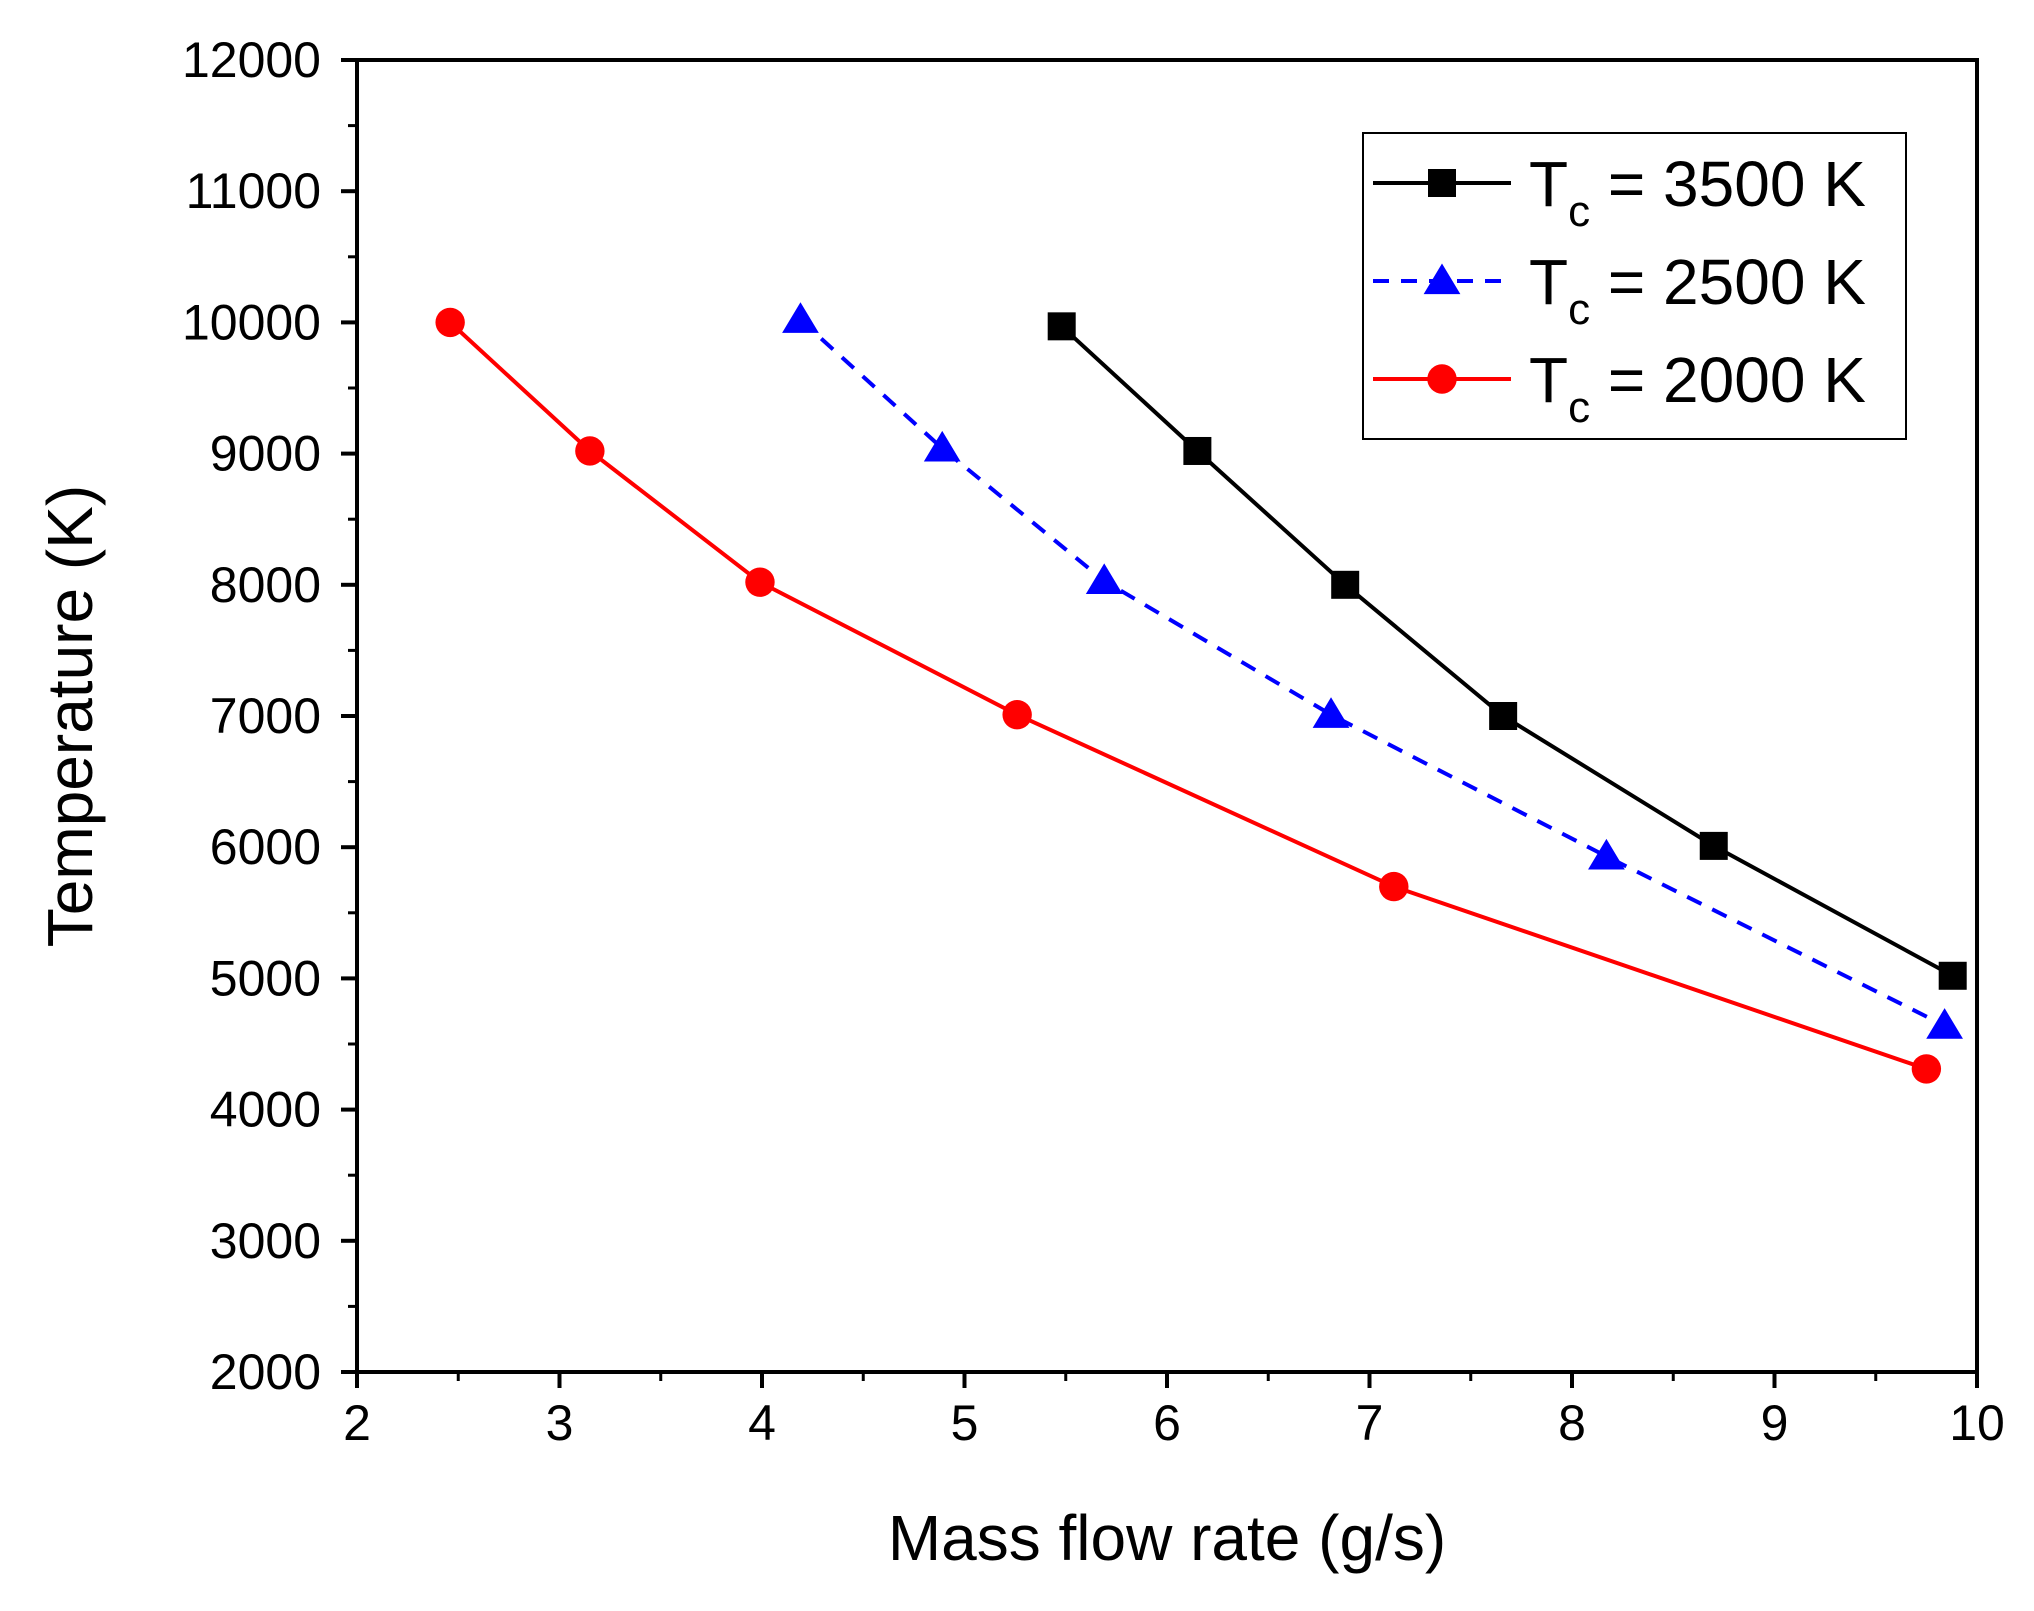 The image size is (2034, 1611). I want to click on legend-label-rest: = 2000 K, so click(1728, 380).